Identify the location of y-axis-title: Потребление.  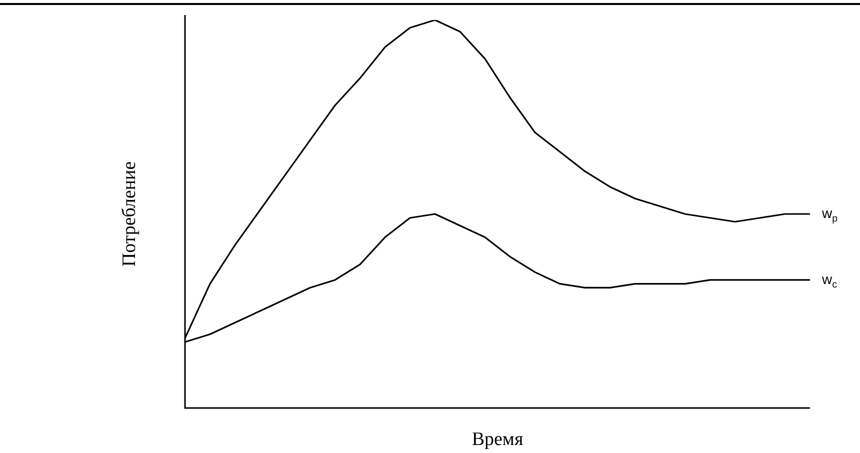
(129, 214).